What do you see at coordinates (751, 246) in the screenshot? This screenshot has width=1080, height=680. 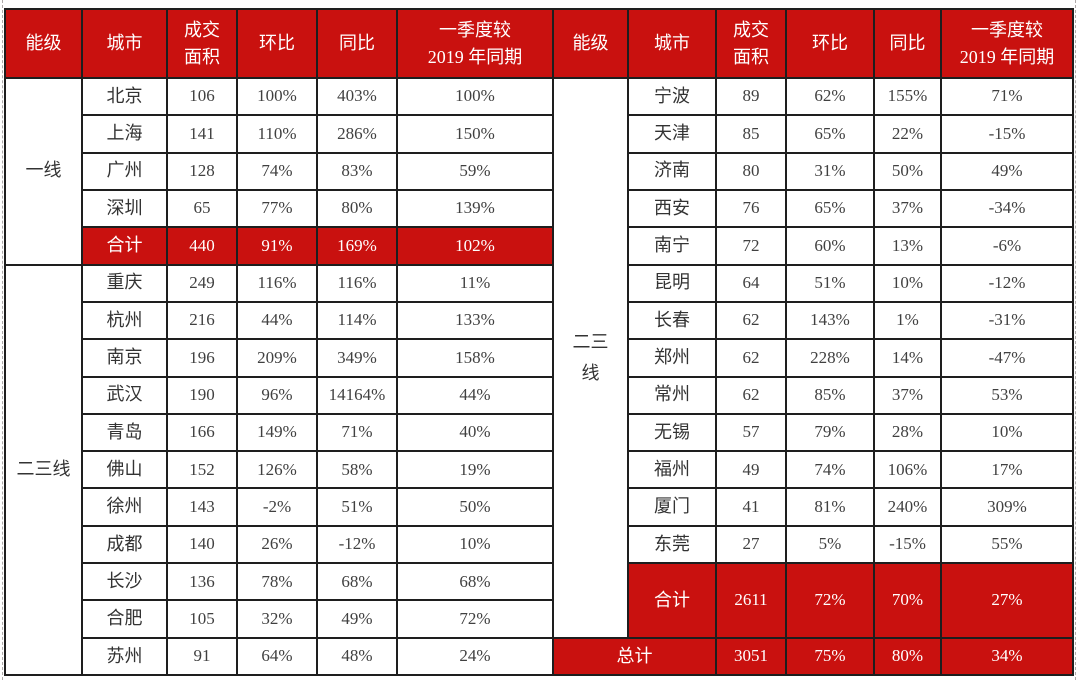 I see `value-cell: 72` at bounding box center [751, 246].